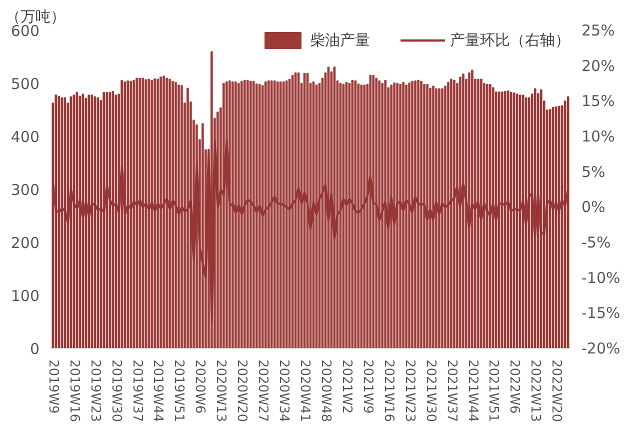 The height and width of the screenshot is (444, 638). What do you see at coordinates (601, 349) in the screenshot?
I see `y2-tick-label: -20%` at bounding box center [601, 349].